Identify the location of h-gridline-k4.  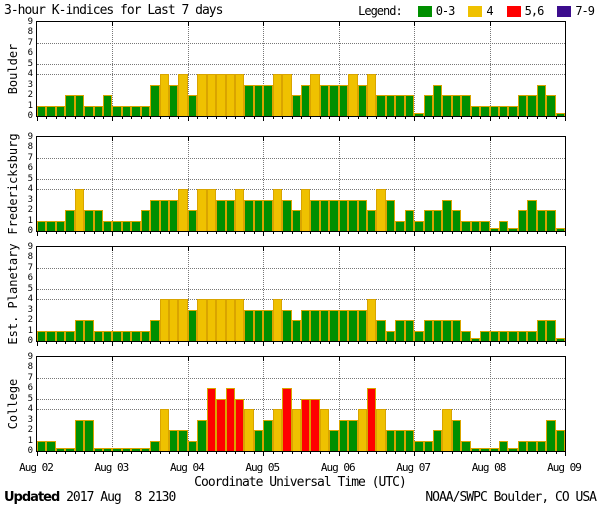
(301, 300).